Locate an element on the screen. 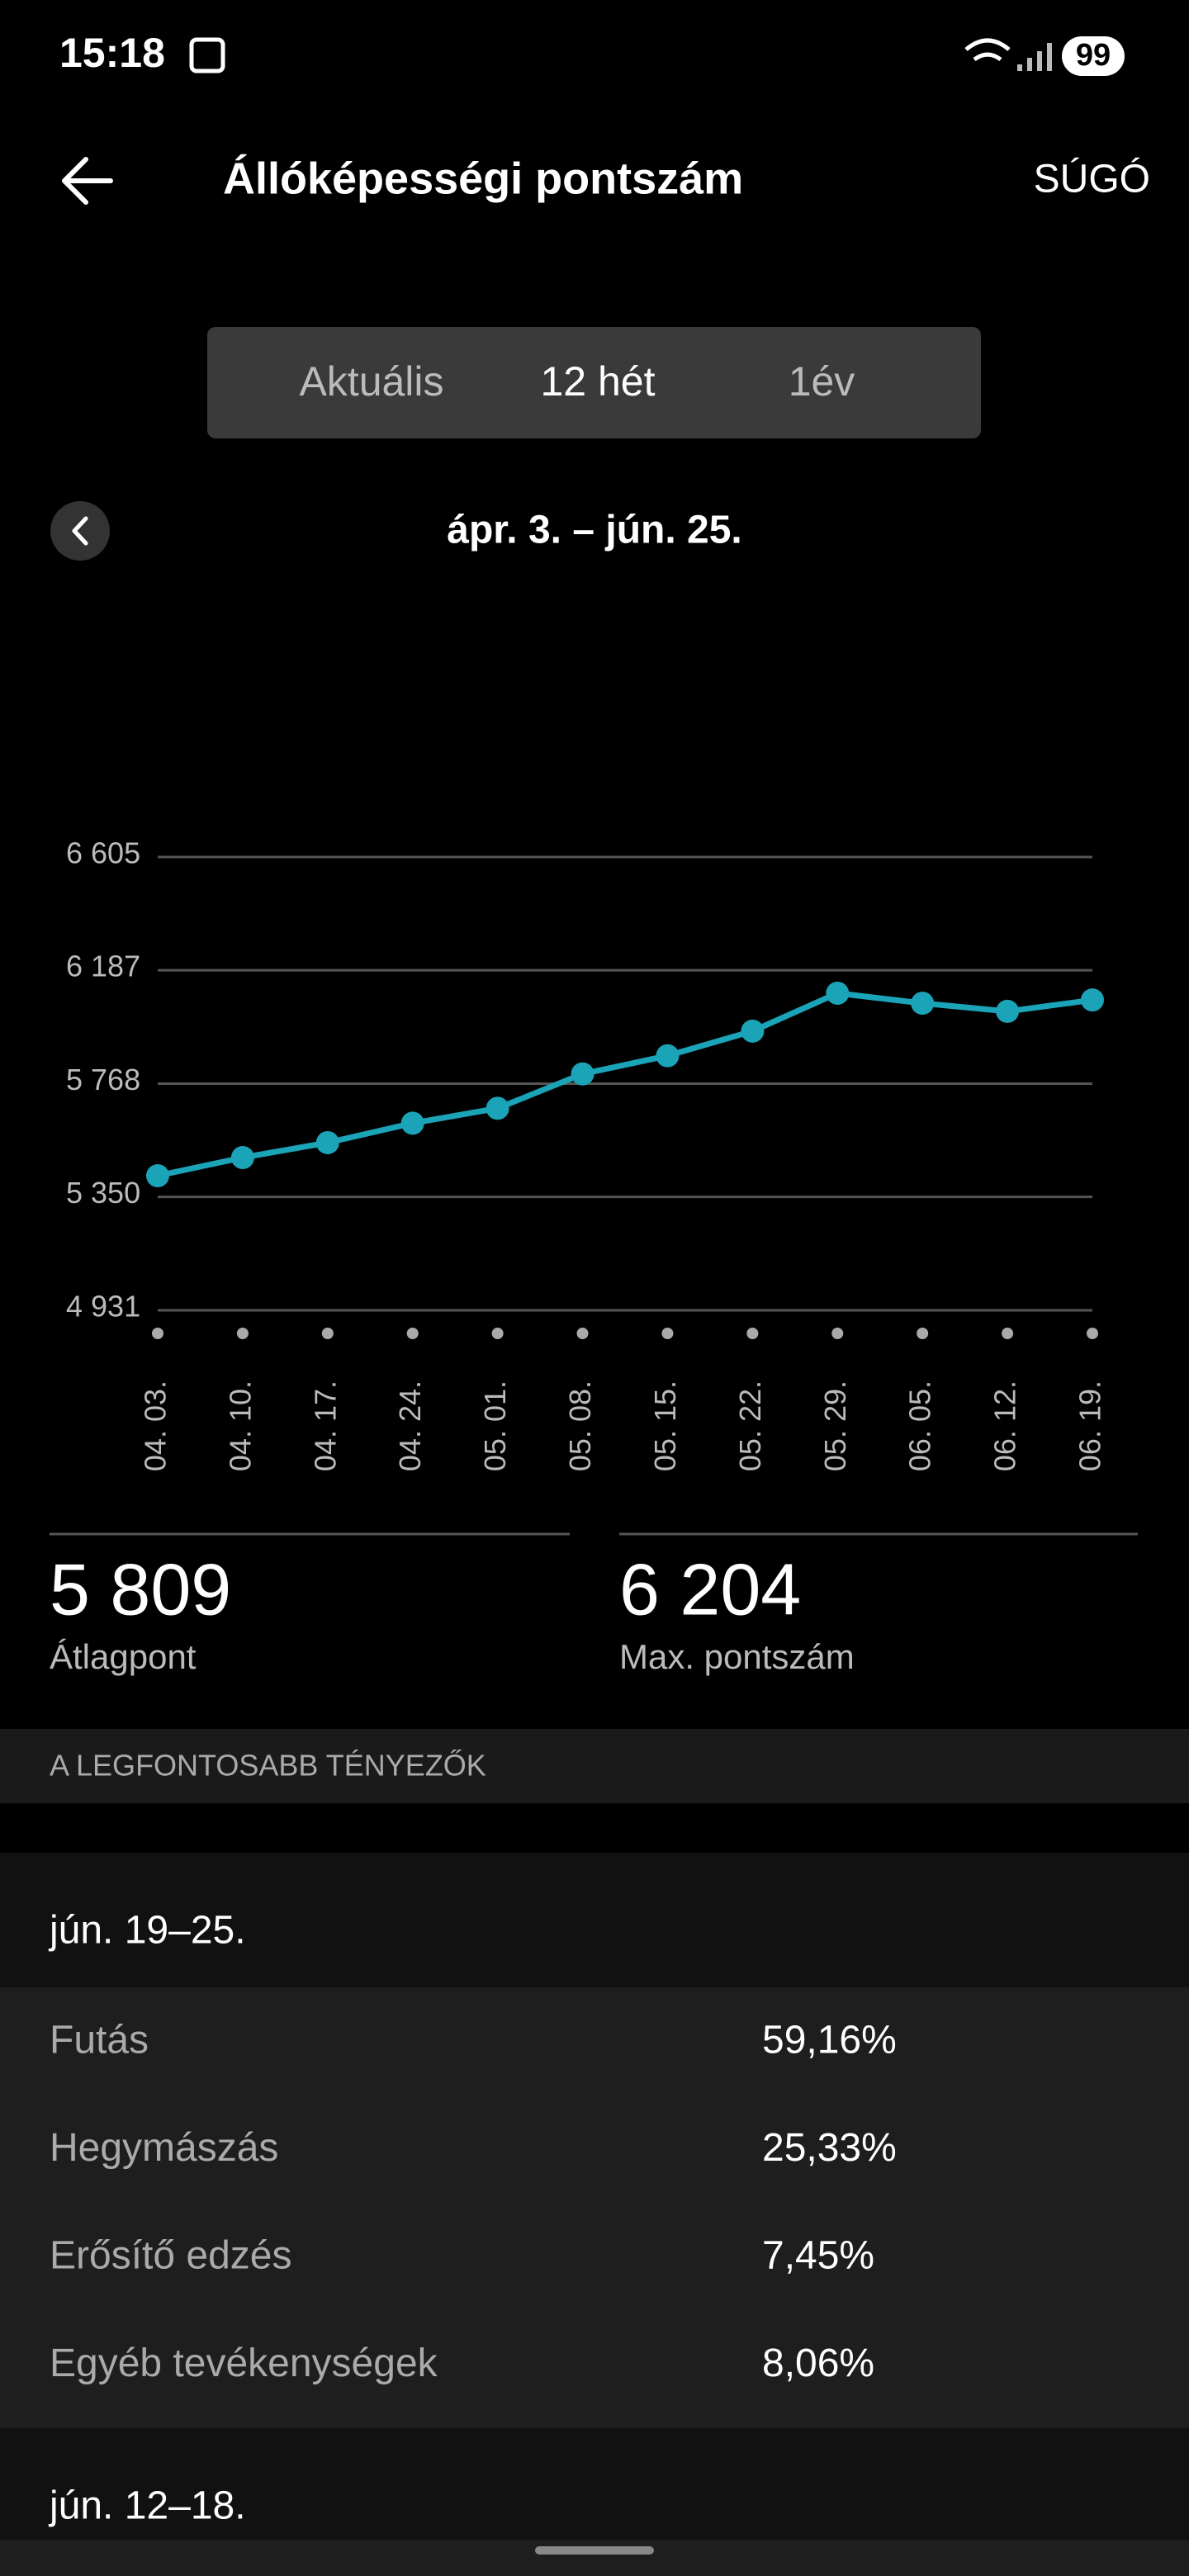 The image size is (1189, 2576). tab-bar is located at coordinates (594, 382).